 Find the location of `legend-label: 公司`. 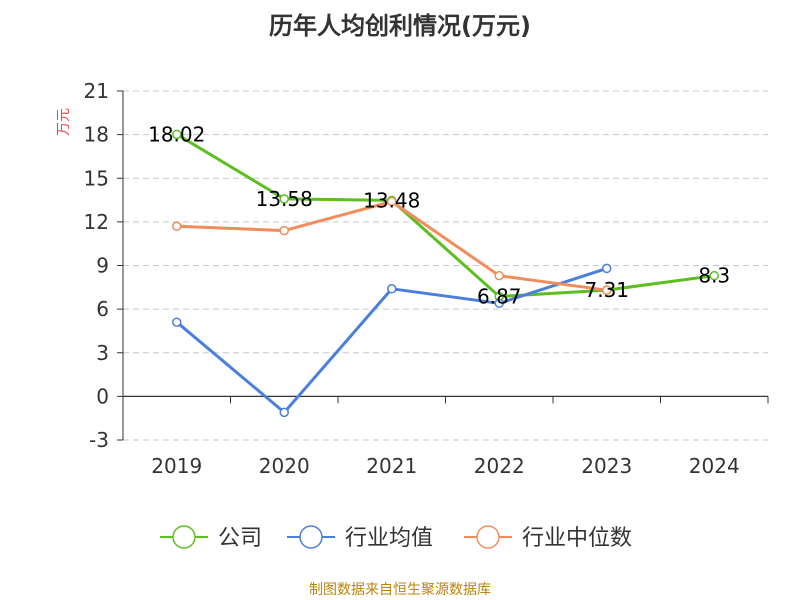

legend-label: 公司 is located at coordinates (240, 538).